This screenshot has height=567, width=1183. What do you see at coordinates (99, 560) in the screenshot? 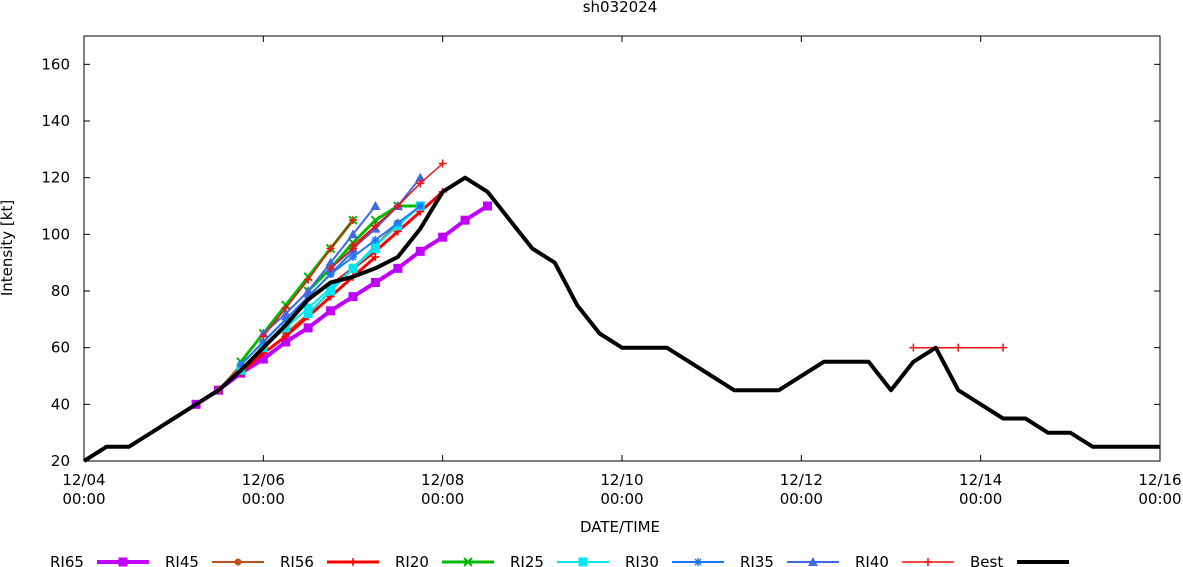
I see `legend-item-ri65: RI65` at bounding box center [99, 560].